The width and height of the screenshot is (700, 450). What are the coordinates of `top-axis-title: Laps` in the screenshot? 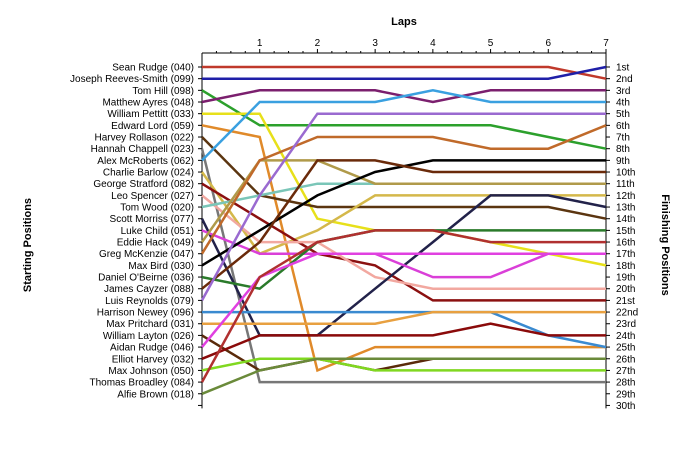 It's located at (404, 22).